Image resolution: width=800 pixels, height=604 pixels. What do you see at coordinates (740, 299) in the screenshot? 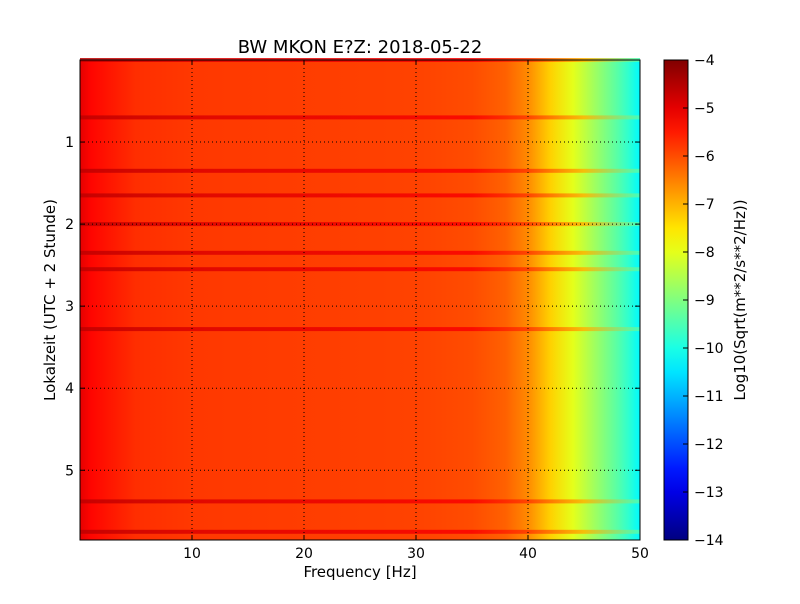
I see `colorbar-label: Log10(Sqrt(m**2/s**2/Hz))` at bounding box center [740, 299].